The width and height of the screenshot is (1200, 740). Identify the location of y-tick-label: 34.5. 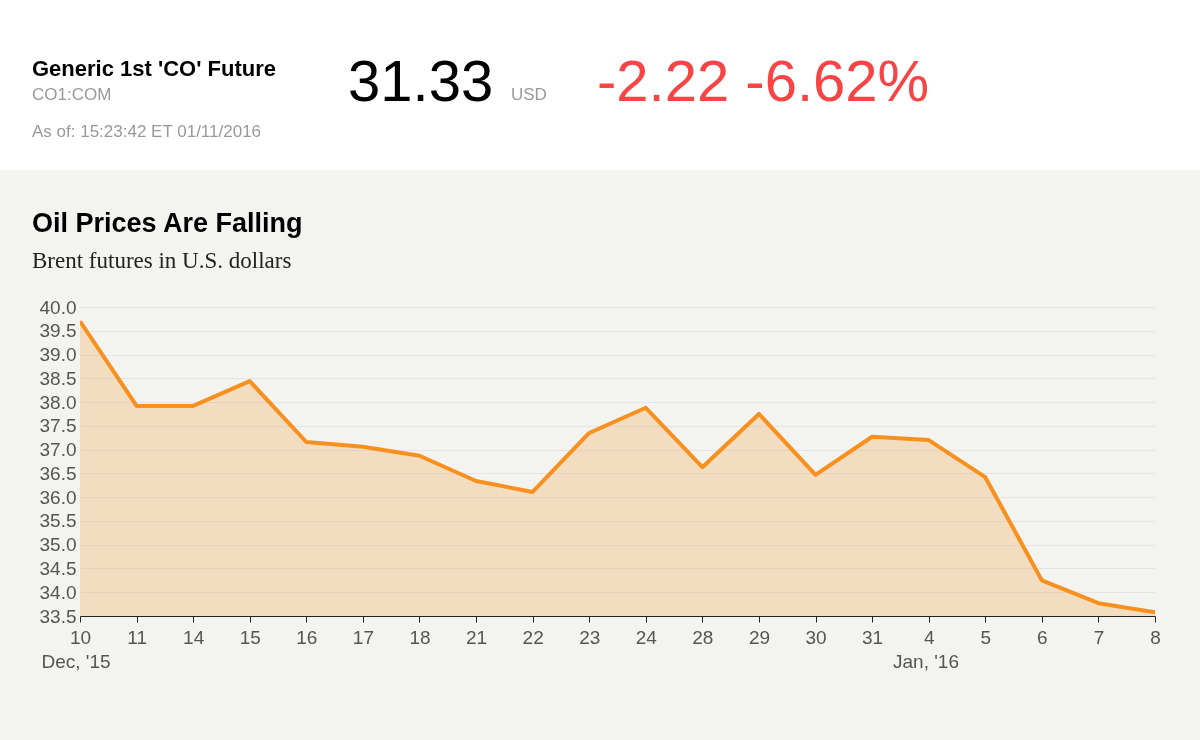
(58, 568).